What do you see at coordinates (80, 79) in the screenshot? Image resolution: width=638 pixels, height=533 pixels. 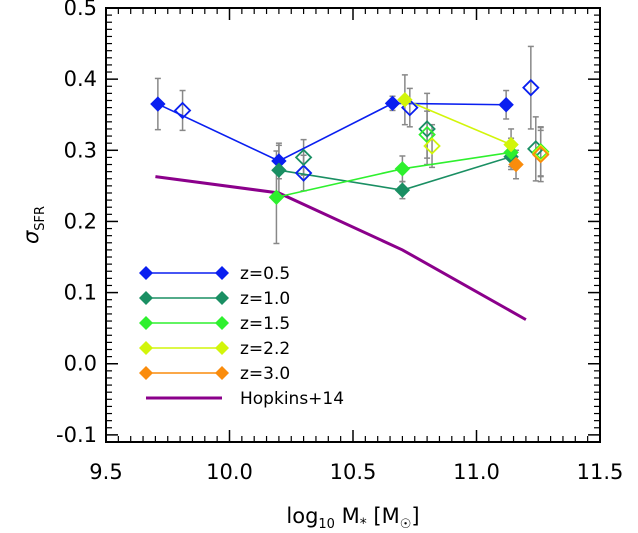 I see `y-tick-label: 0.4` at bounding box center [80, 79].